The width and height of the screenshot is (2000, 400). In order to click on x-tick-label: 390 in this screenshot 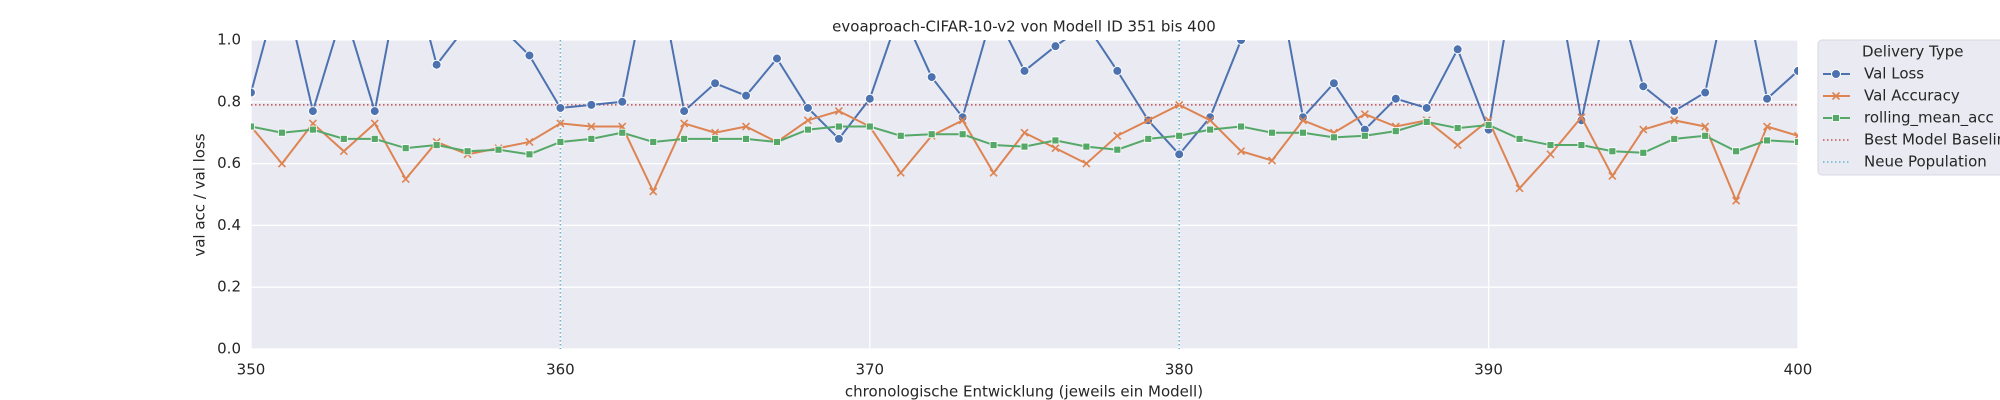, I will do `click(1488, 370)`.